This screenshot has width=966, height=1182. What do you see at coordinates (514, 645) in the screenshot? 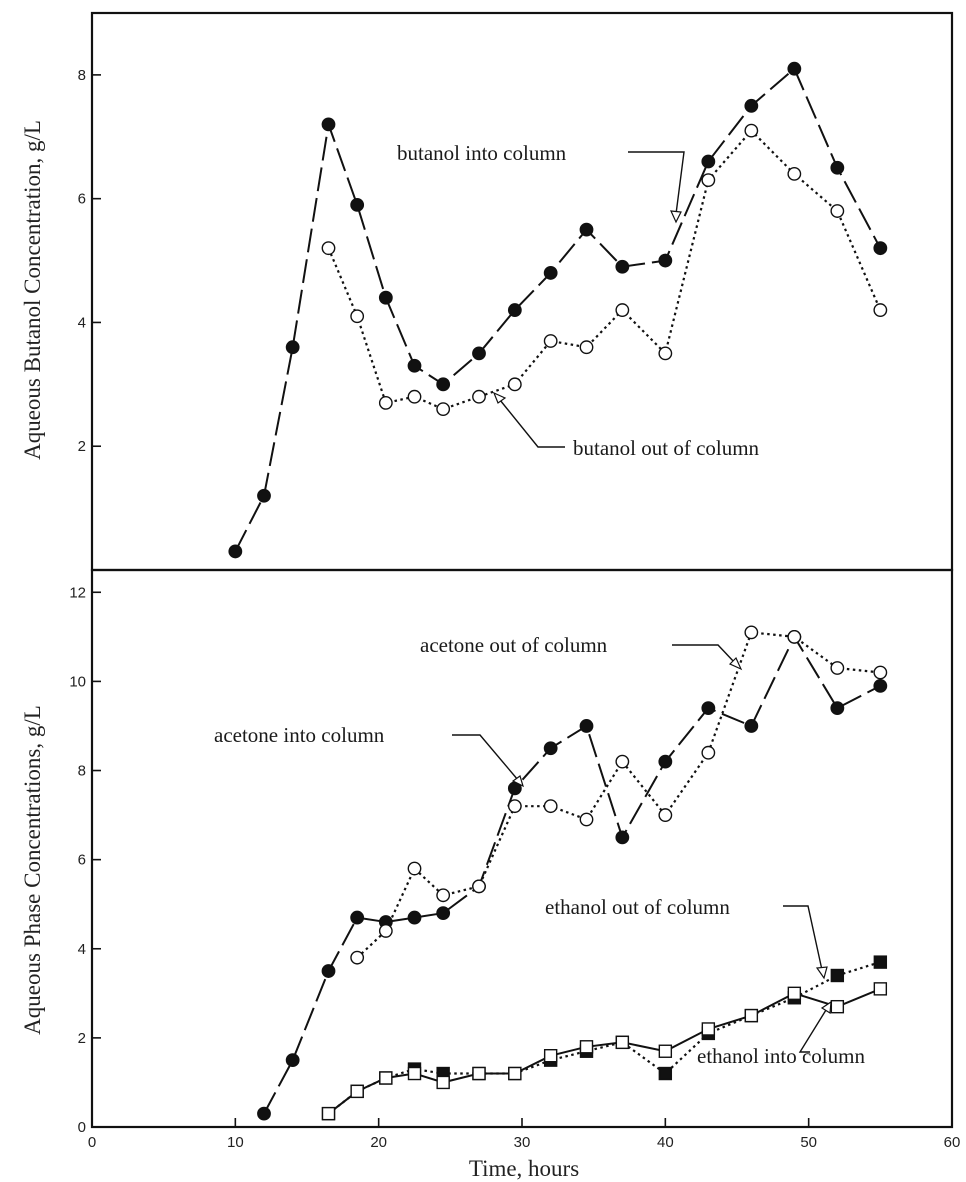
I see `annotation-acetone-out-of-column: acetone out of column` at bounding box center [514, 645].